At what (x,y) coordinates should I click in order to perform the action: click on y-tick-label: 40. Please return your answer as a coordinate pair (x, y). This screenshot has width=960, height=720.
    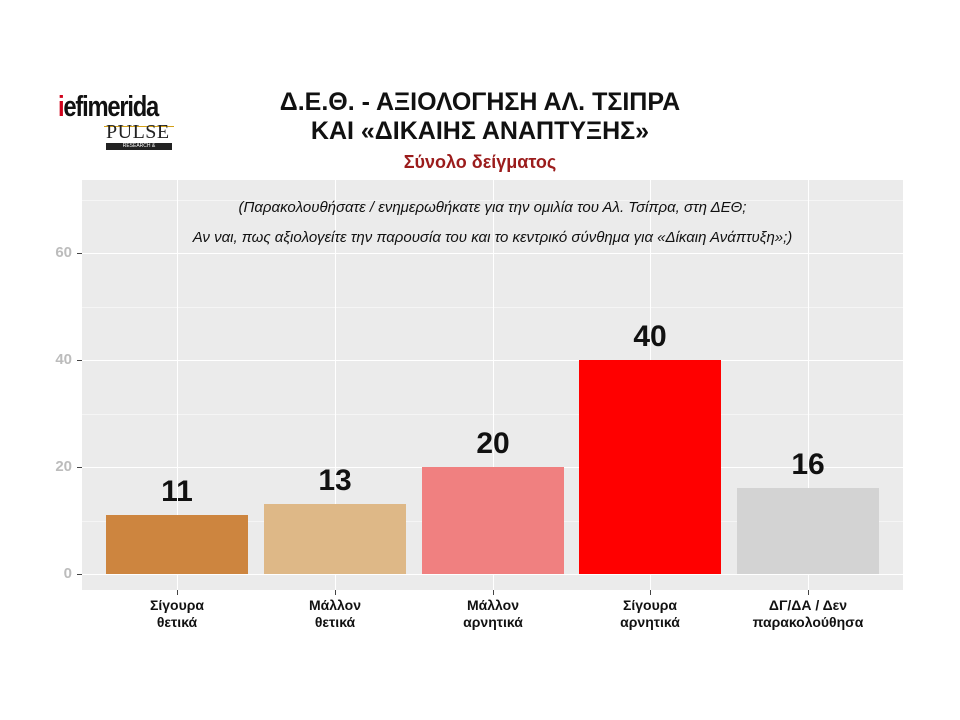
    Looking at the image, I should click on (63, 359).